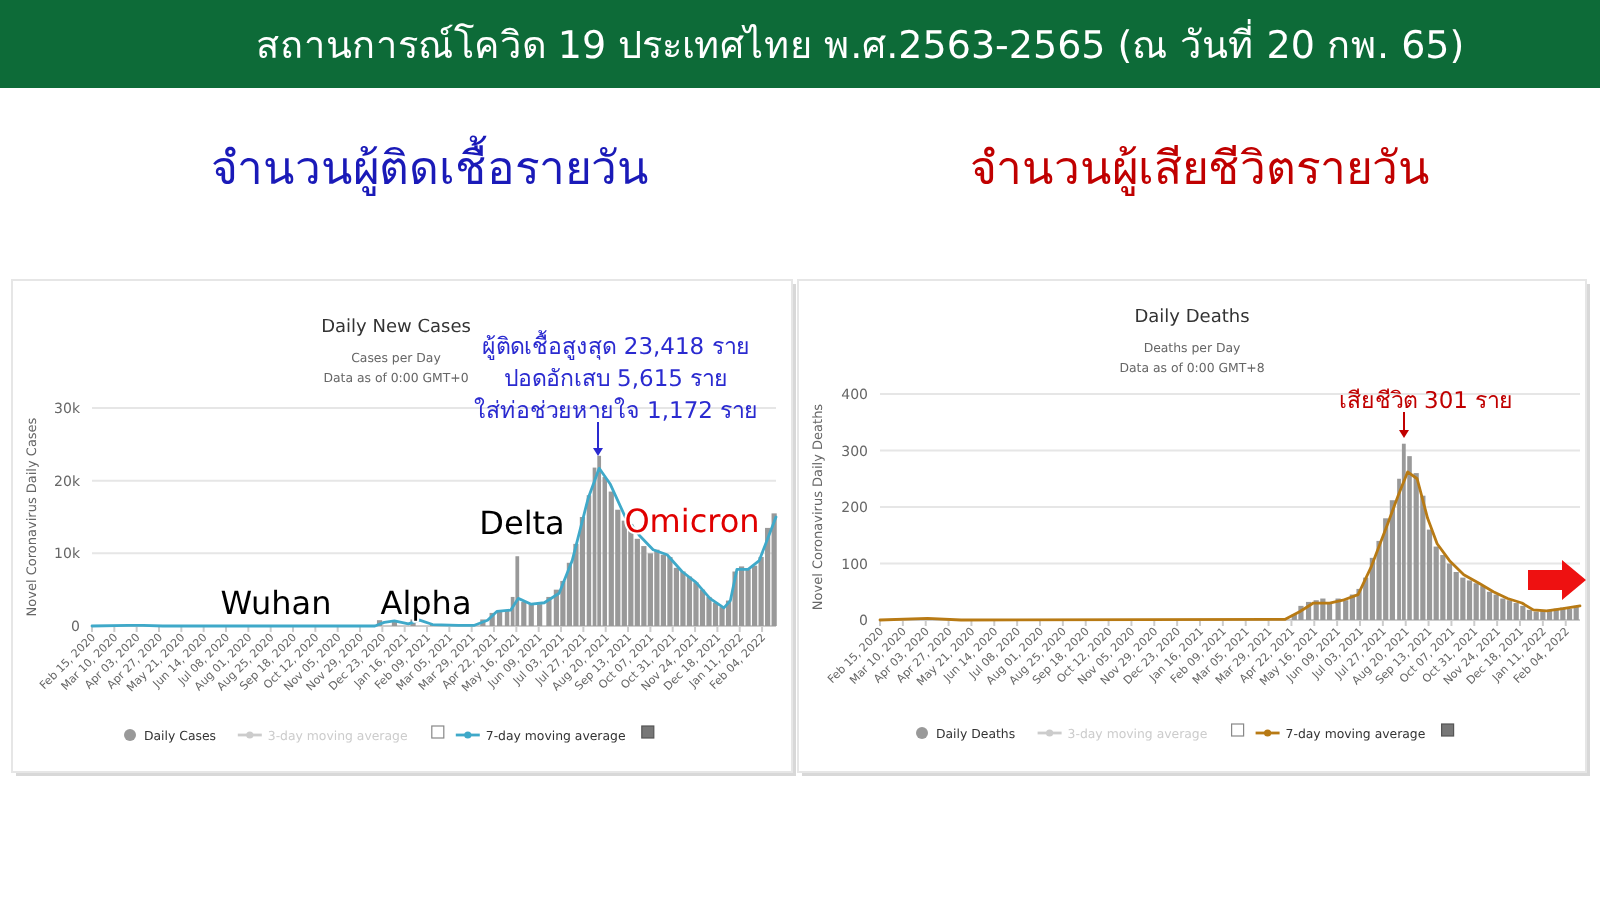 This screenshot has width=1600, height=900. Describe the element at coordinates (860, 43) in the screenshot. I see `text: สถานการณ์โควิด 19 ประเทศไทย พ.ศ.2563-2565 (ณ วันที่ 20 กพ. 65)` at that location.